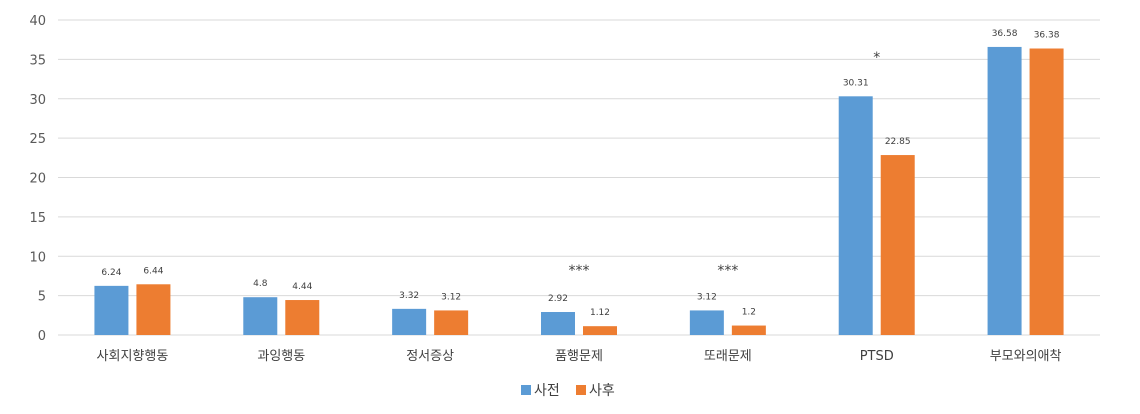  I want to click on data-label: 1.2, so click(749, 313).